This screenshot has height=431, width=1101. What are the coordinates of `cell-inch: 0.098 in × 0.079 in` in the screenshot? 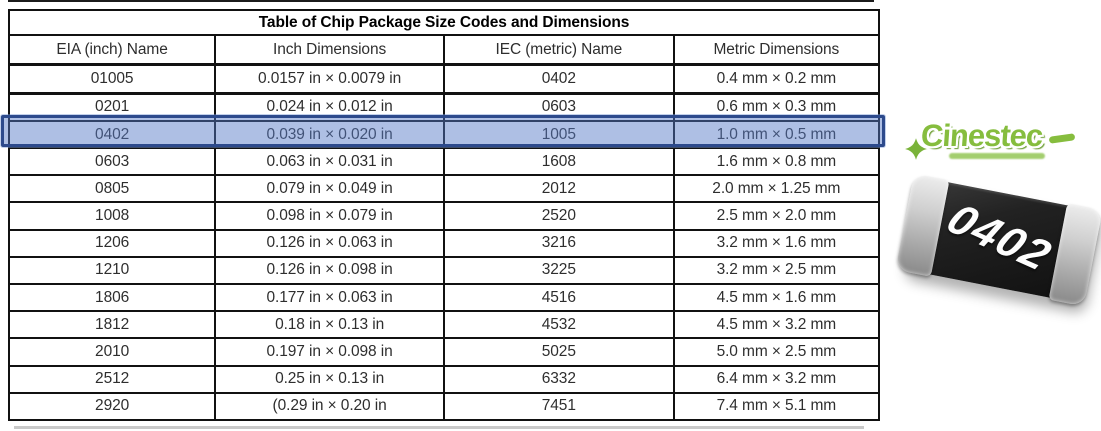 It's located at (329, 216).